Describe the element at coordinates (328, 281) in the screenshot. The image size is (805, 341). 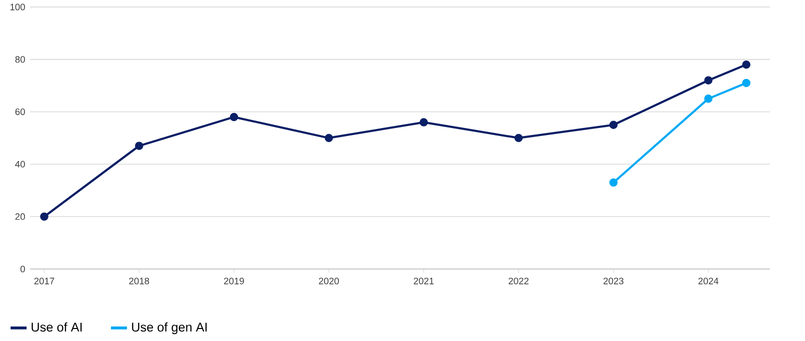
I see `x-tick-label: 2020` at that location.